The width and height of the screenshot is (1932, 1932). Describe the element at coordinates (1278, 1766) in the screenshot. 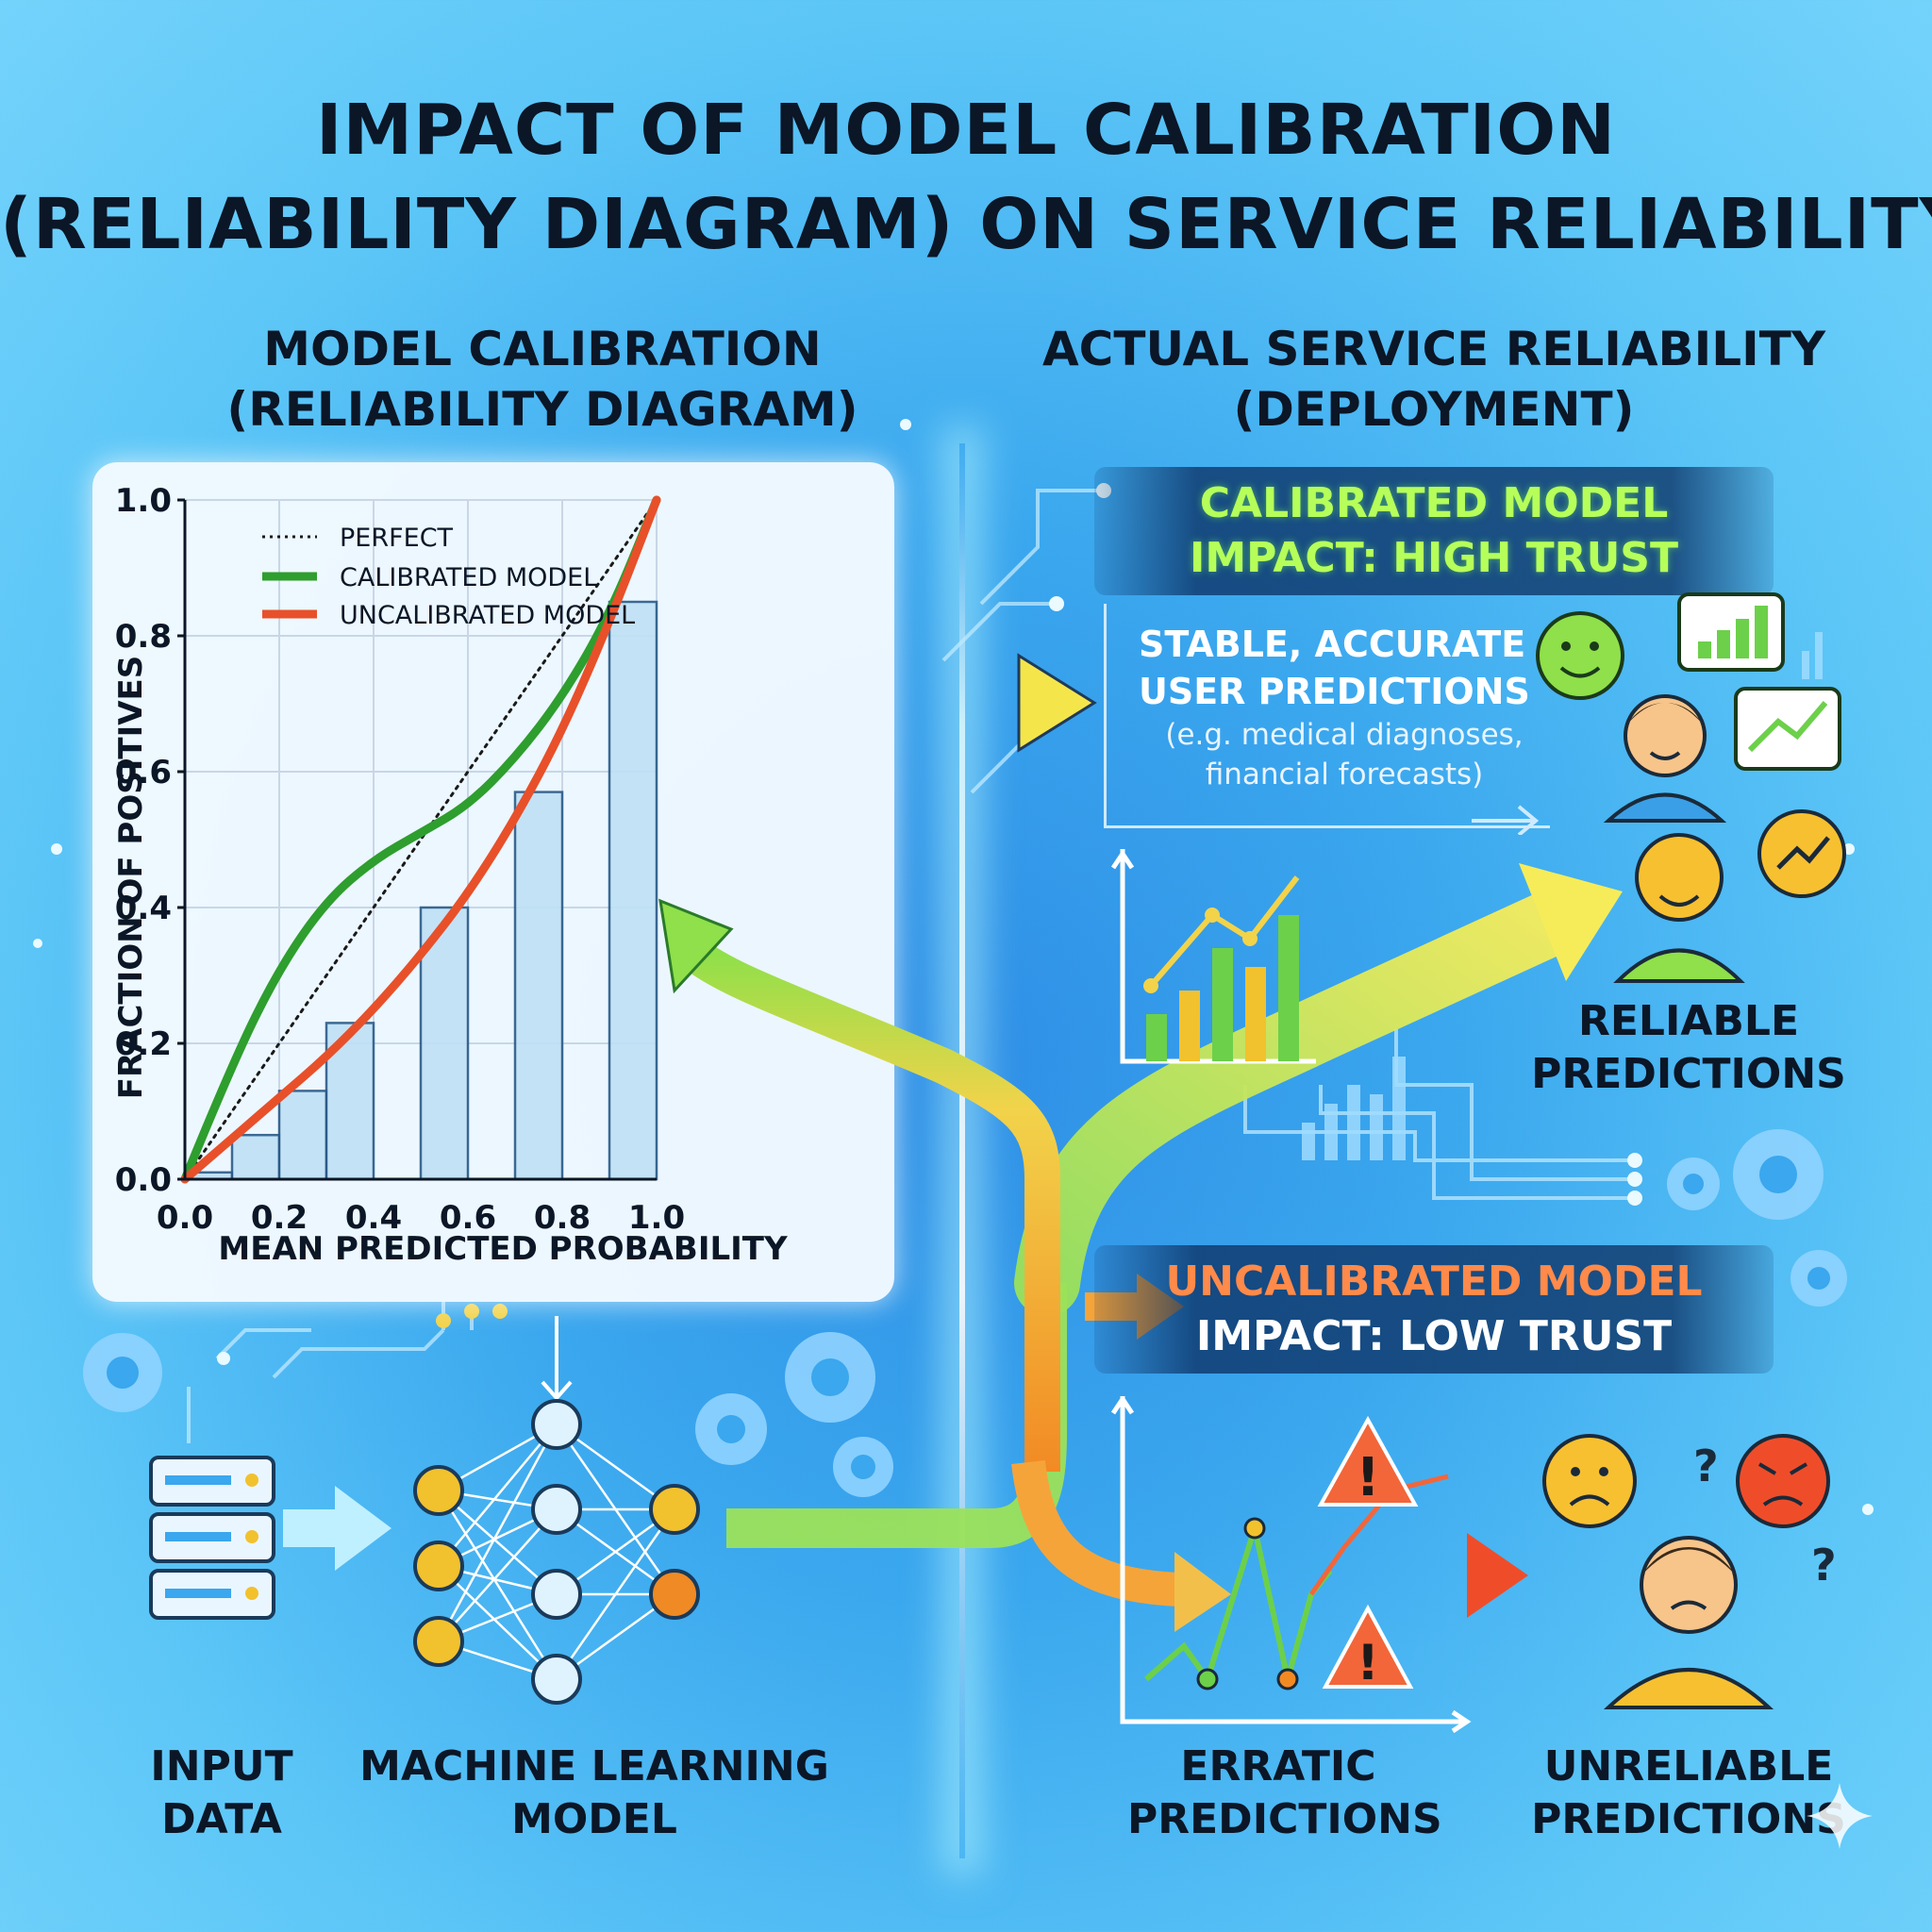

I see `erratic-label-line-1: ERRATIC` at that location.